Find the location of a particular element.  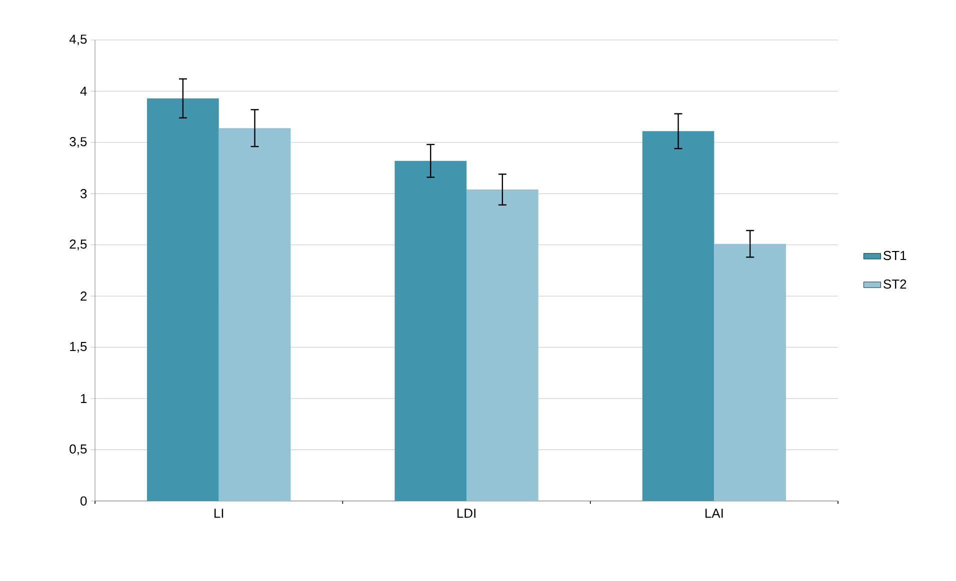

y-tick-label: 2 is located at coordinates (83, 296).